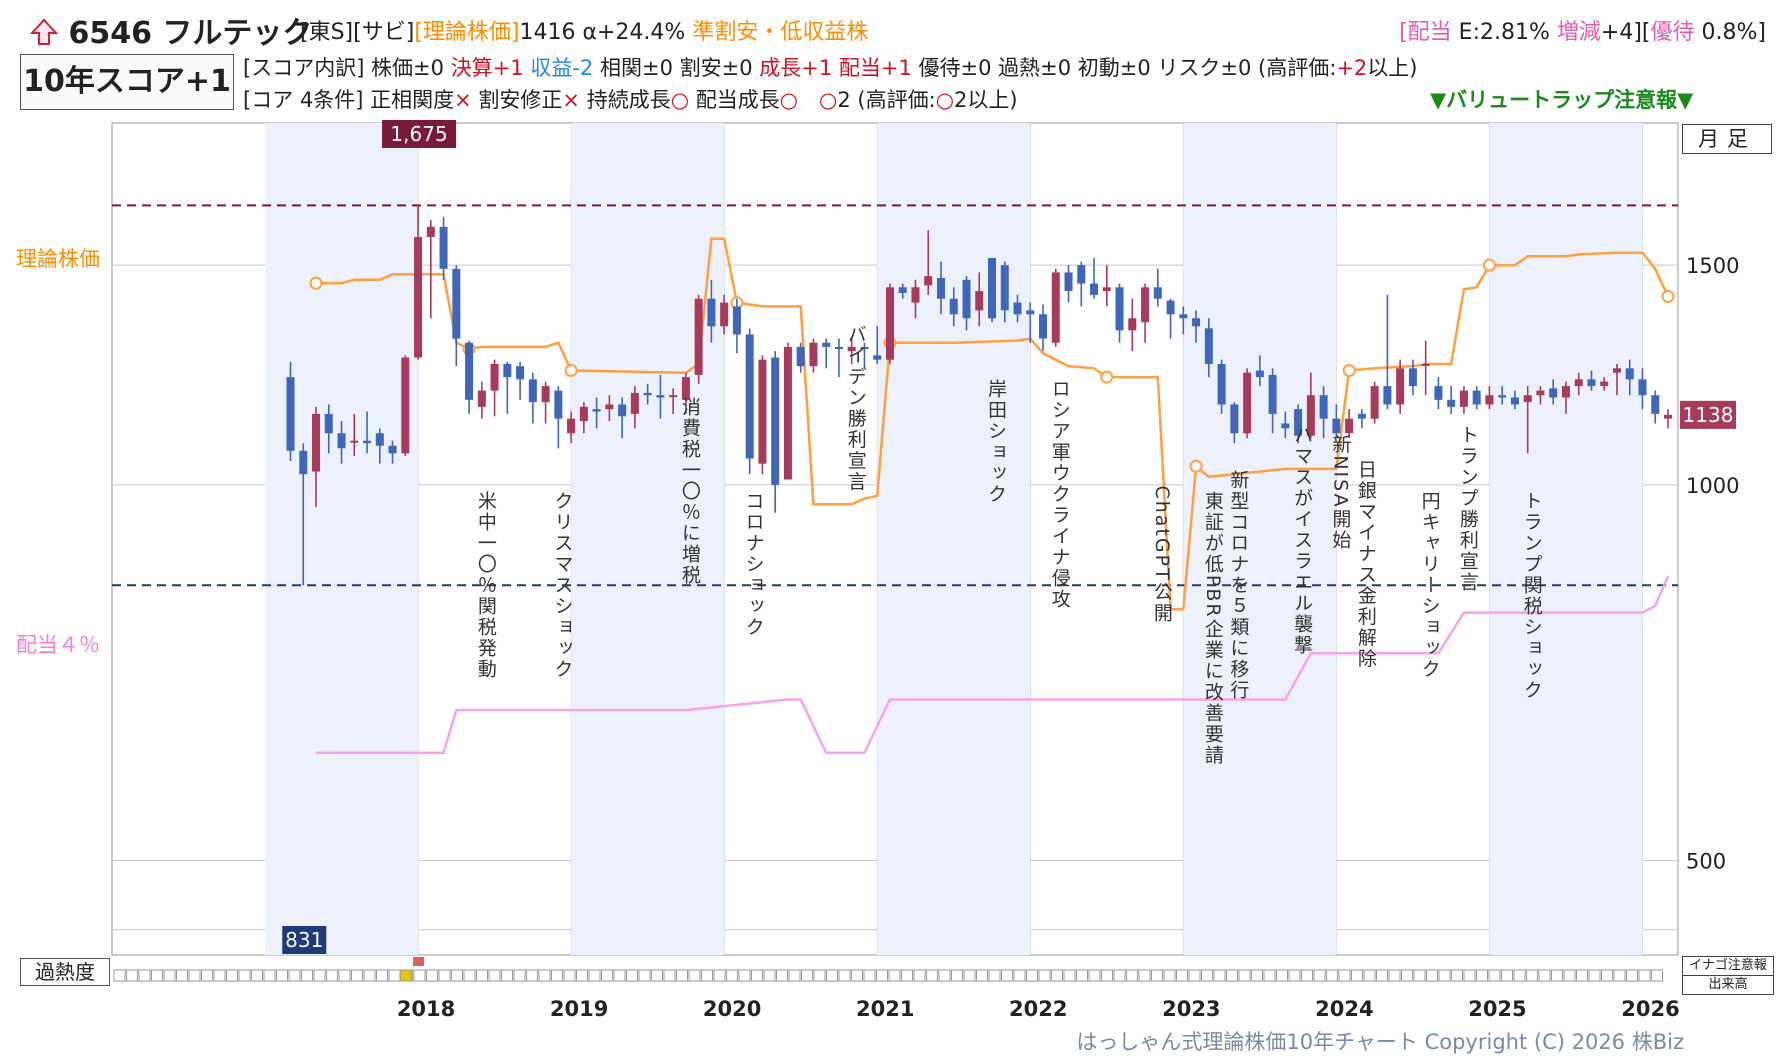  Describe the element at coordinates (418, 134) in the screenshot. I see `max-price-badge: 1,675` at that location.